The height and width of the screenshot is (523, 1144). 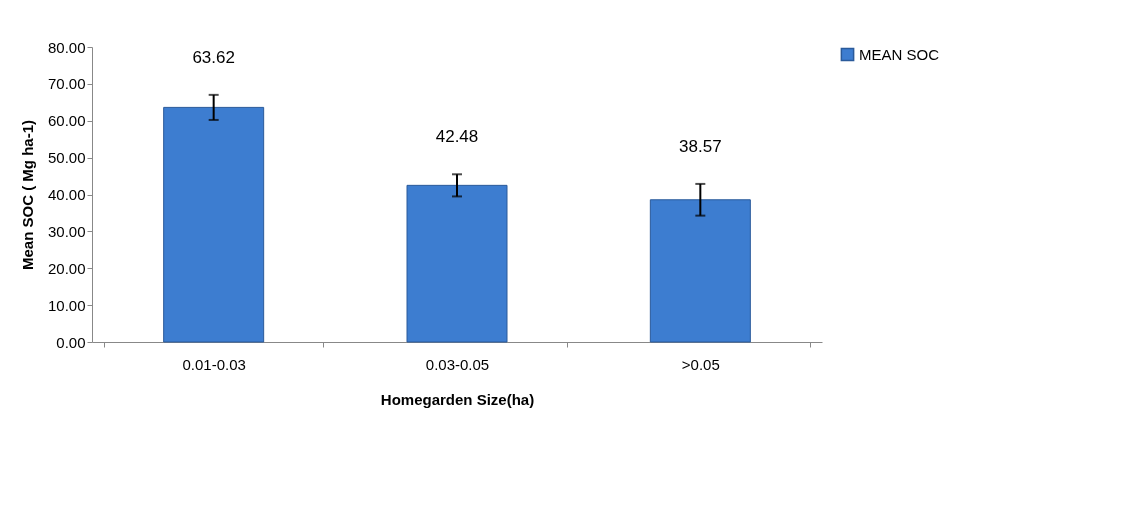 What do you see at coordinates (213, 57) in the screenshot?
I see `data-label: 63.62` at bounding box center [213, 57].